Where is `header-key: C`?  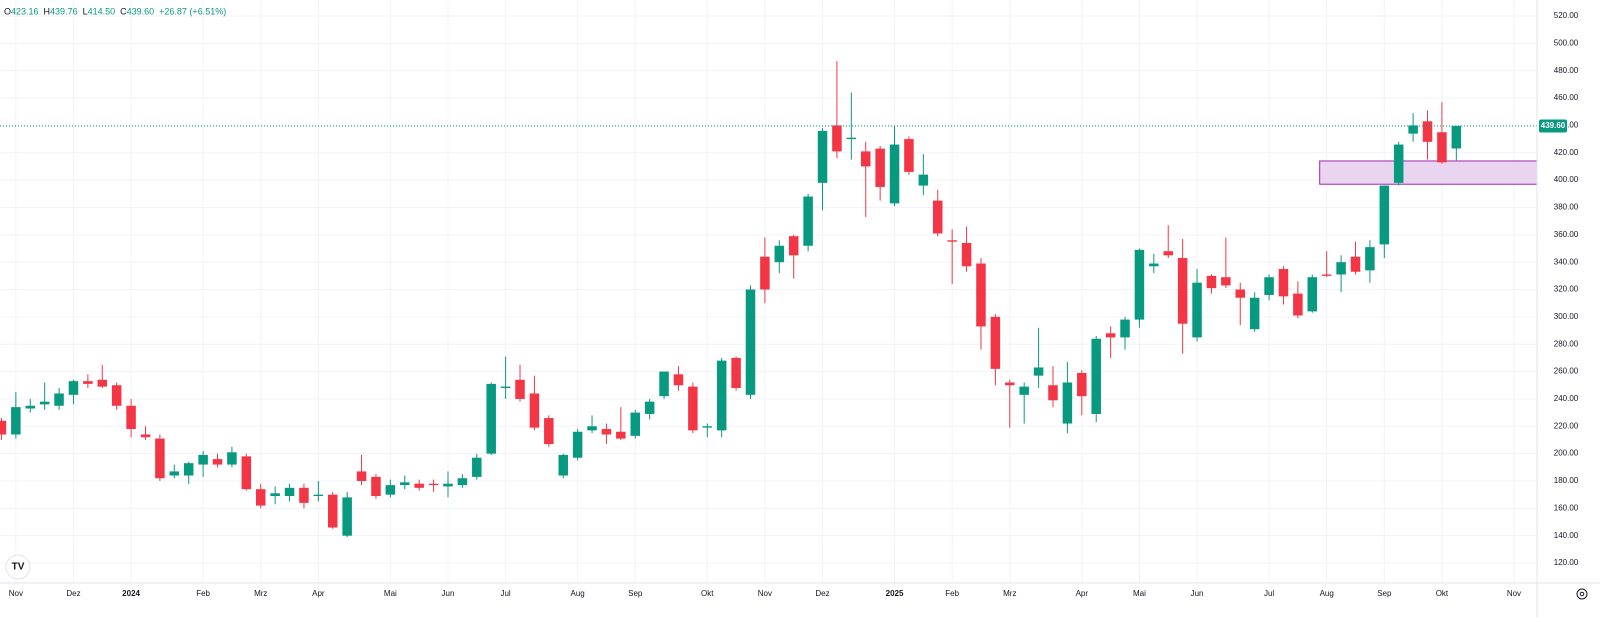
header-key: C is located at coordinates (123, 11).